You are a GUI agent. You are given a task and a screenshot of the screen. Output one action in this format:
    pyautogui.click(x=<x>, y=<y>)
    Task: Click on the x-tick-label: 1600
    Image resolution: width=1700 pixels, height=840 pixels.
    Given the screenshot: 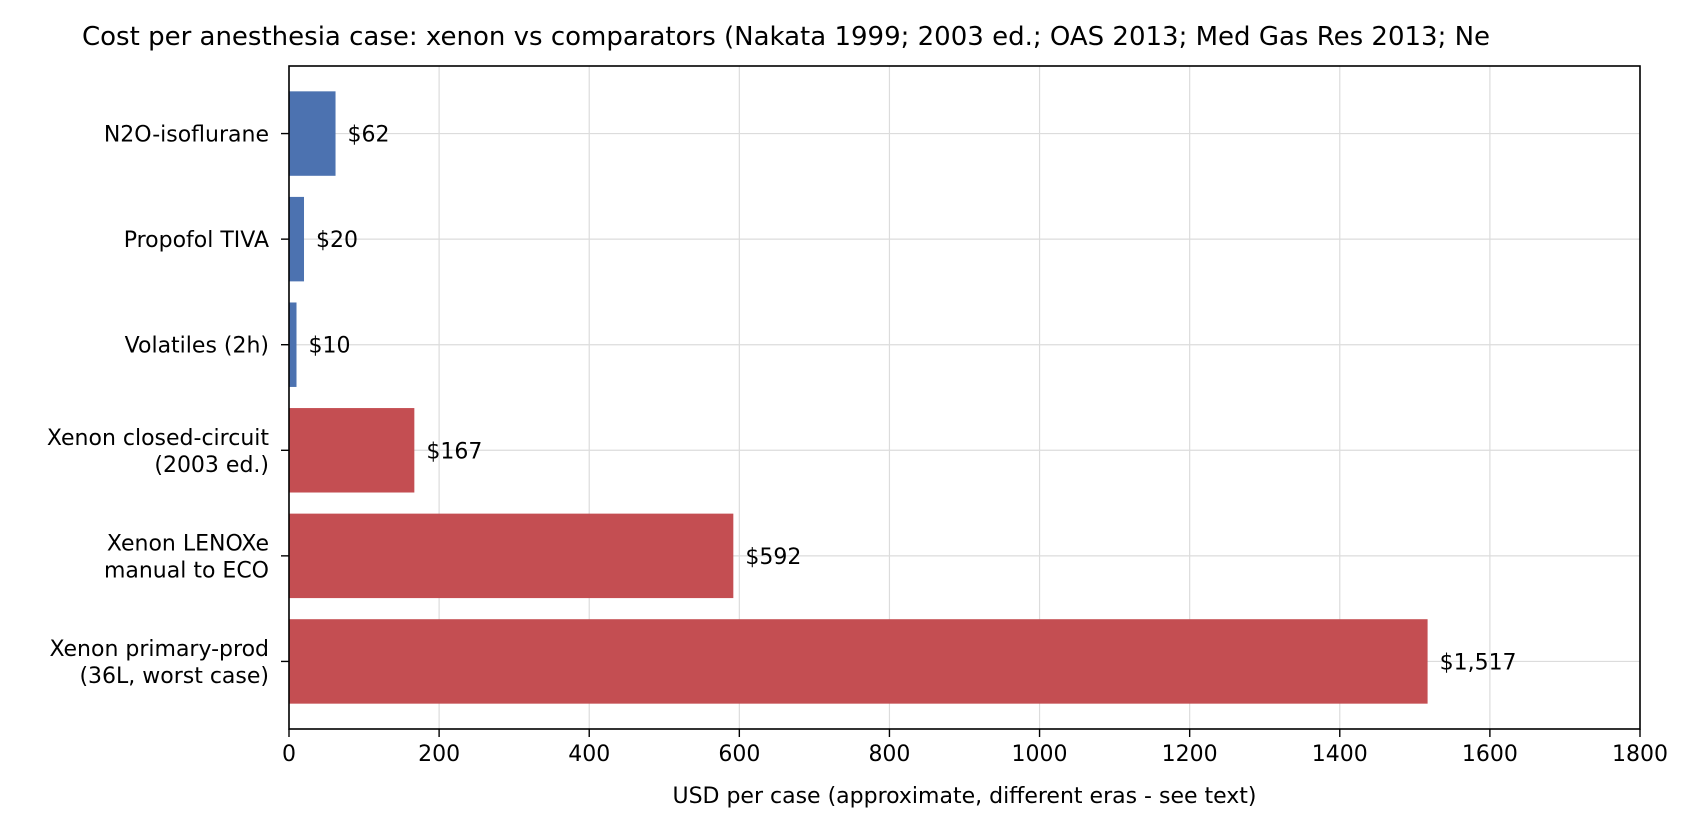 What is the action you would take?
    pyautogui.click(x=1490, y=754)
    